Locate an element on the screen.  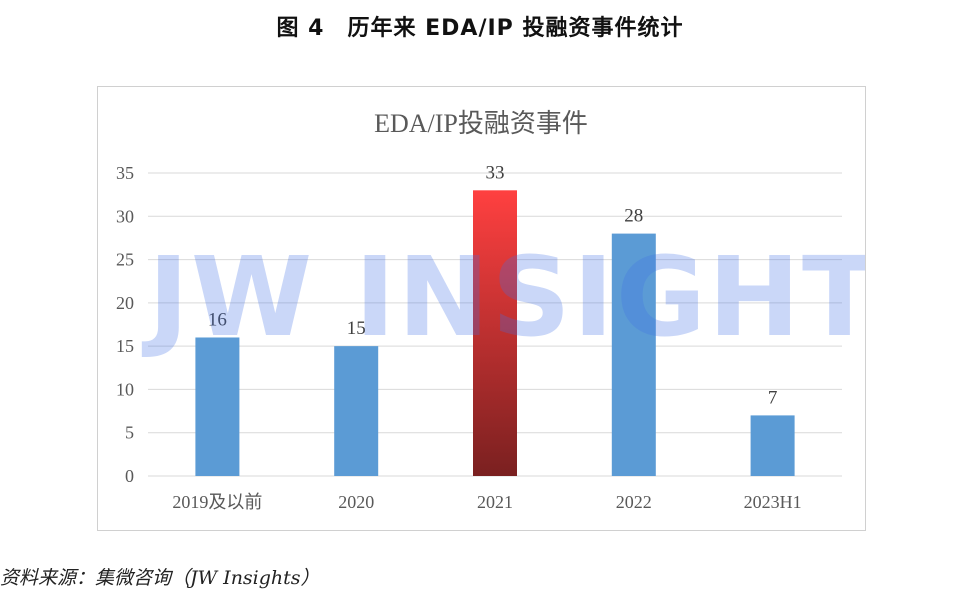
x-tick-label: 2019及以前 is located at coordinates (217, 502).